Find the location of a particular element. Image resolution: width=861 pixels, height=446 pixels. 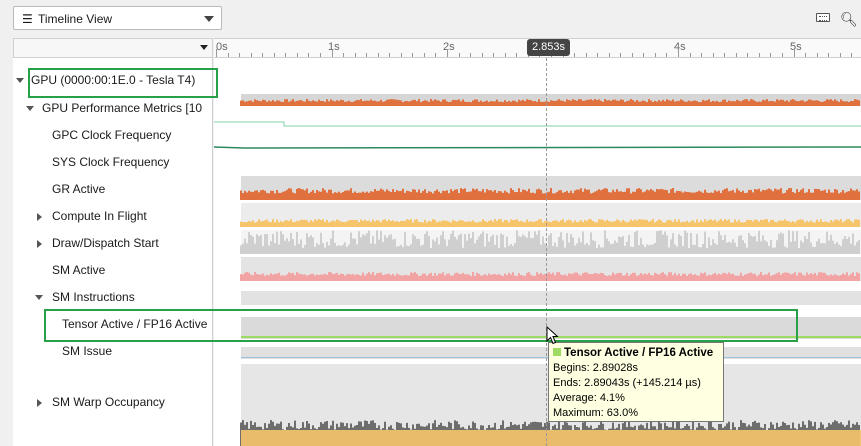

tree-row-label: GPU (0000:00:1E.0 - Tesla T4) is located at coordinates (113, 80).